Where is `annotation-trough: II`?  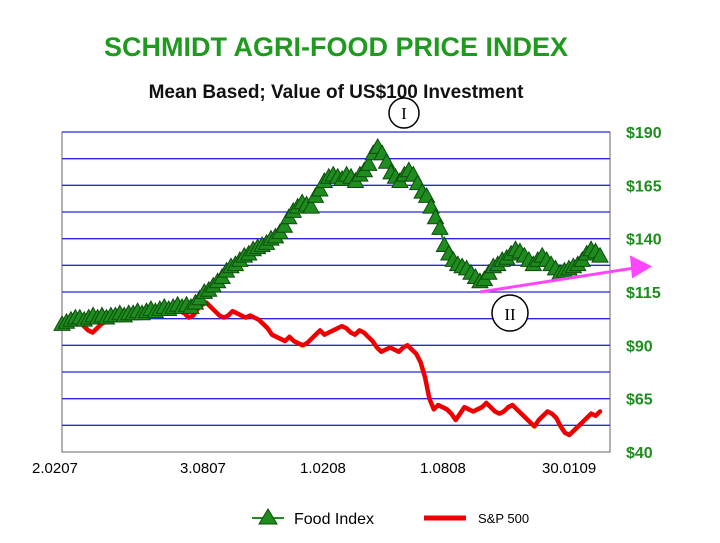 annotation-trough: II is located at coordinates (510, 313).